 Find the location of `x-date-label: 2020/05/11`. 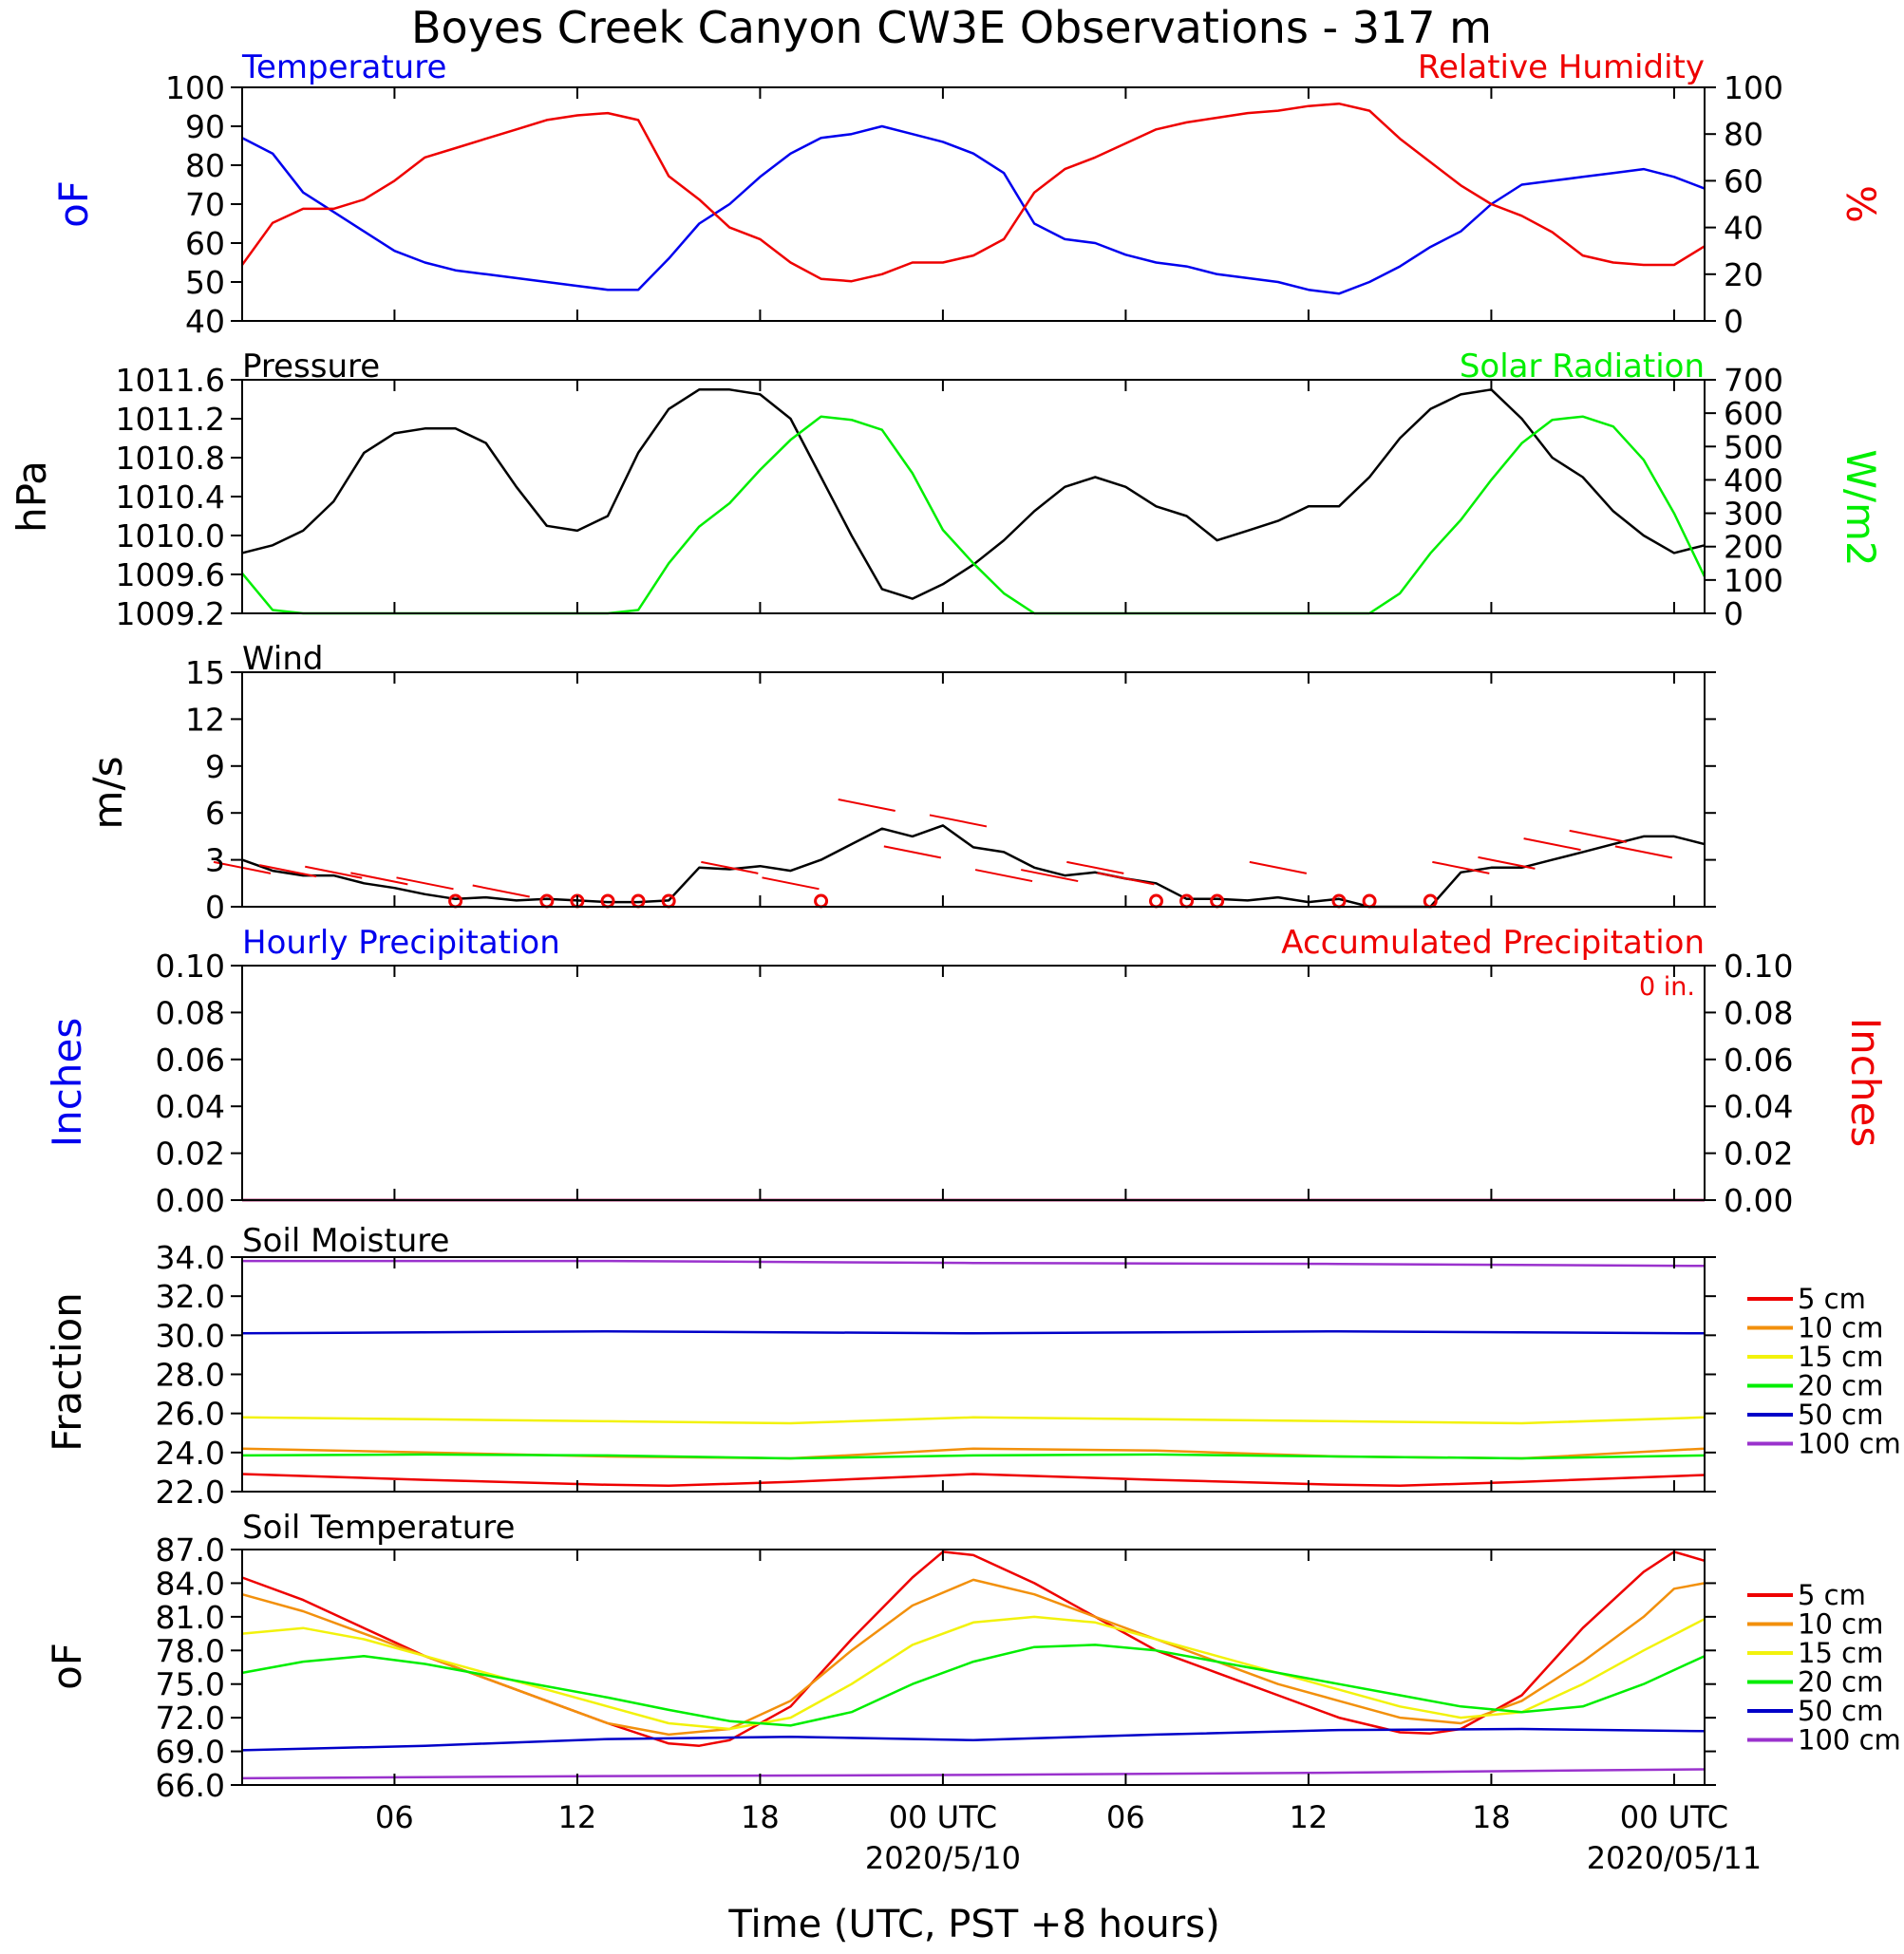

x-date-label: 2020/05/11 is located at coordinates (1675, 1858).